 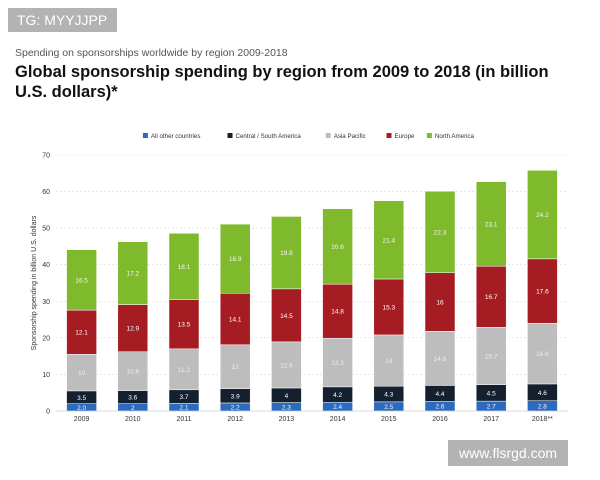 What do you see at coordinates (439, 407) in the screenshot?
I see `data-label-all-other-countries-2016: 2.6` at bounding box center [439, 407].